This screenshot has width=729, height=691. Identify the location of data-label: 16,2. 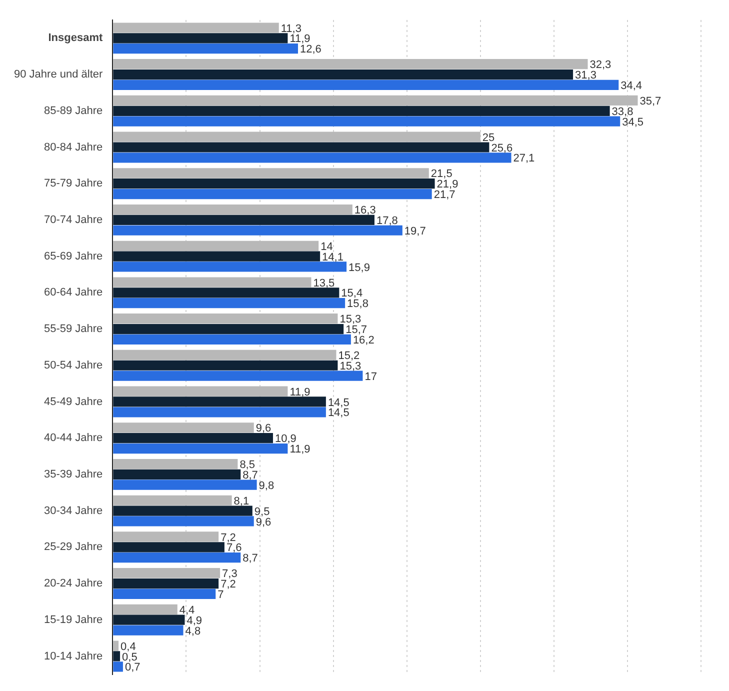
(363, 340).